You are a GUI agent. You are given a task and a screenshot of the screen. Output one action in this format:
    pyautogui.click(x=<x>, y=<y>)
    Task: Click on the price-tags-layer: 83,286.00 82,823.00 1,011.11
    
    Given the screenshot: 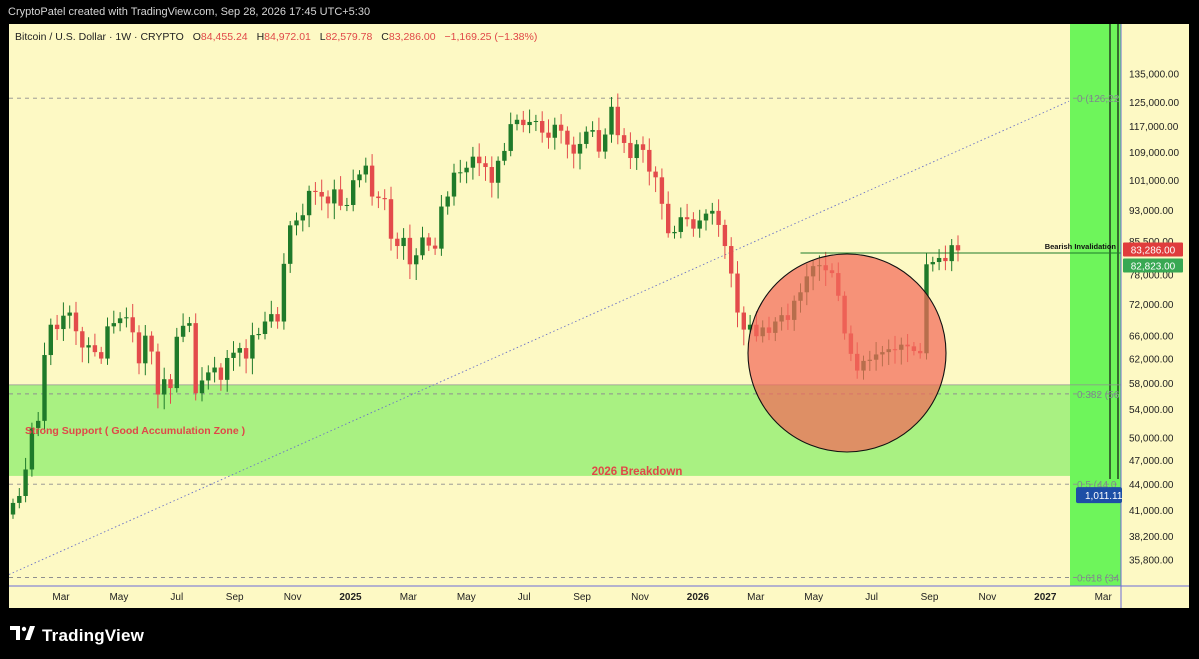 What is the action you would take?
    pyautogui.click(x=1129, y=373)
    